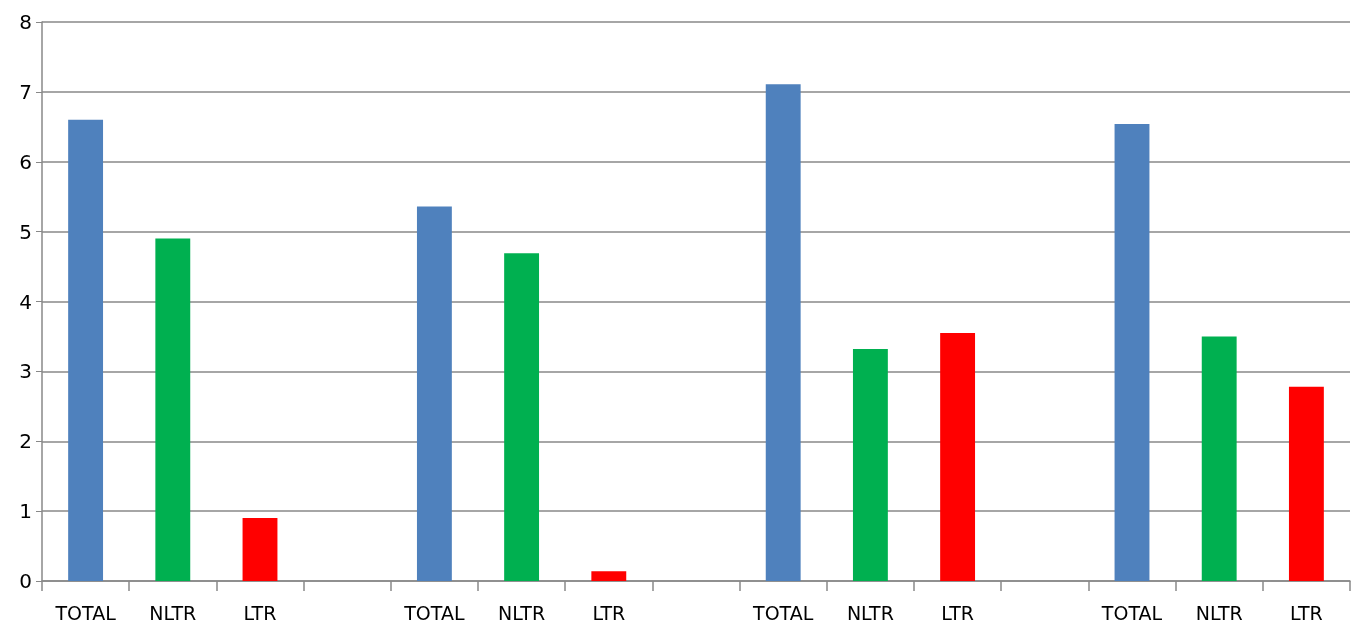 The image size is (1358, 628). What do you see at coordinates (25, 22) in the screenshot?
I see `y-tick-label: 8` at bounding box center [25, 22].